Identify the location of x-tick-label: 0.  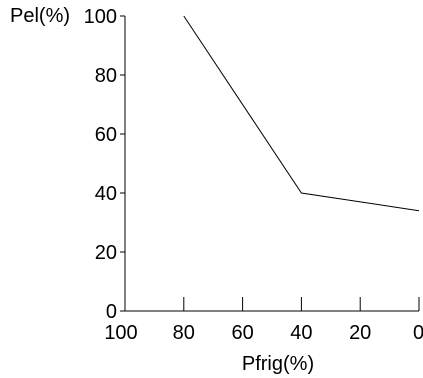
(418, 333).